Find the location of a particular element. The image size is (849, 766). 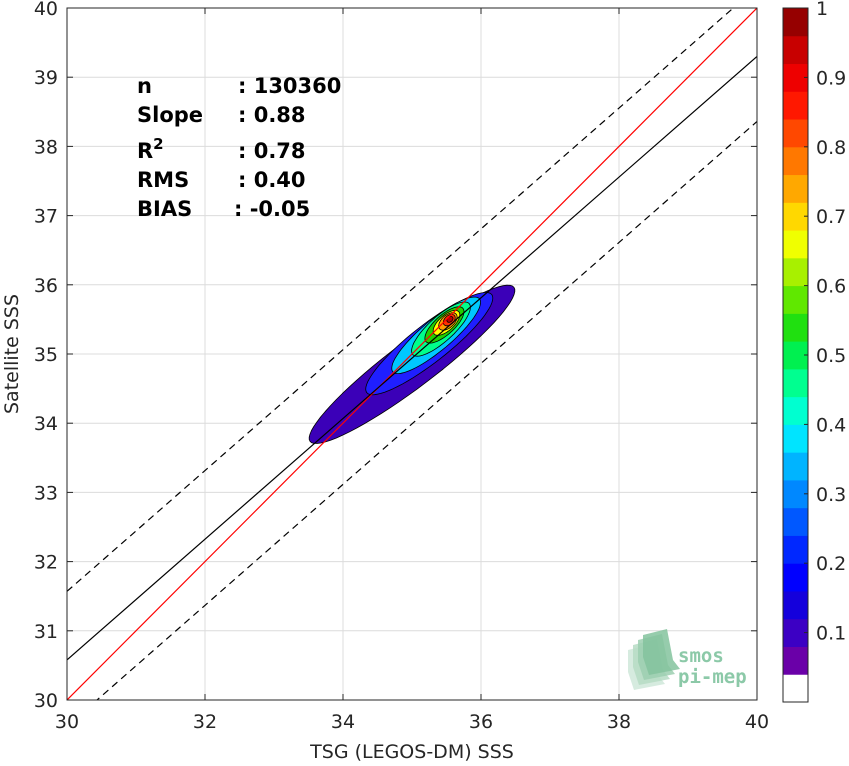

logo-wave-shape is located at coordinates (661, 652).